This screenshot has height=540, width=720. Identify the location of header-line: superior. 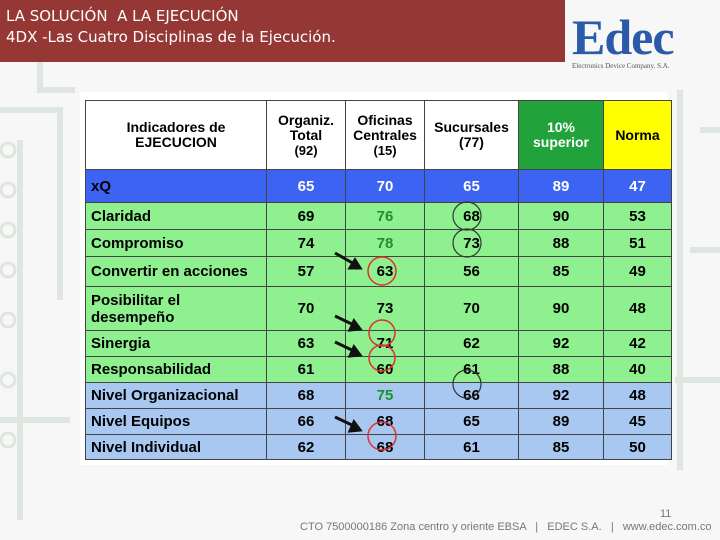
(560, 142).